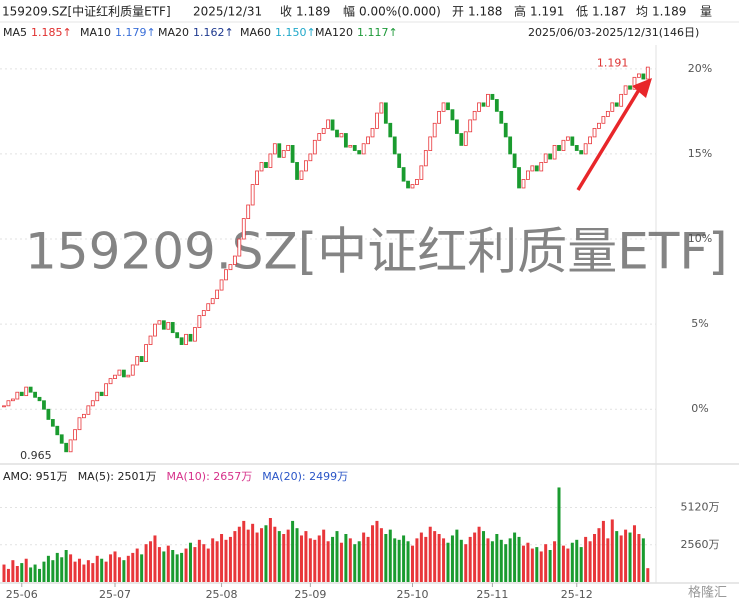 The height and width of the screenshot is (607, 739). What do you see at coordinates (700, 507) in the screenshot?
I see `y-tick-label: 5120万` at bounding box center [700, 507].